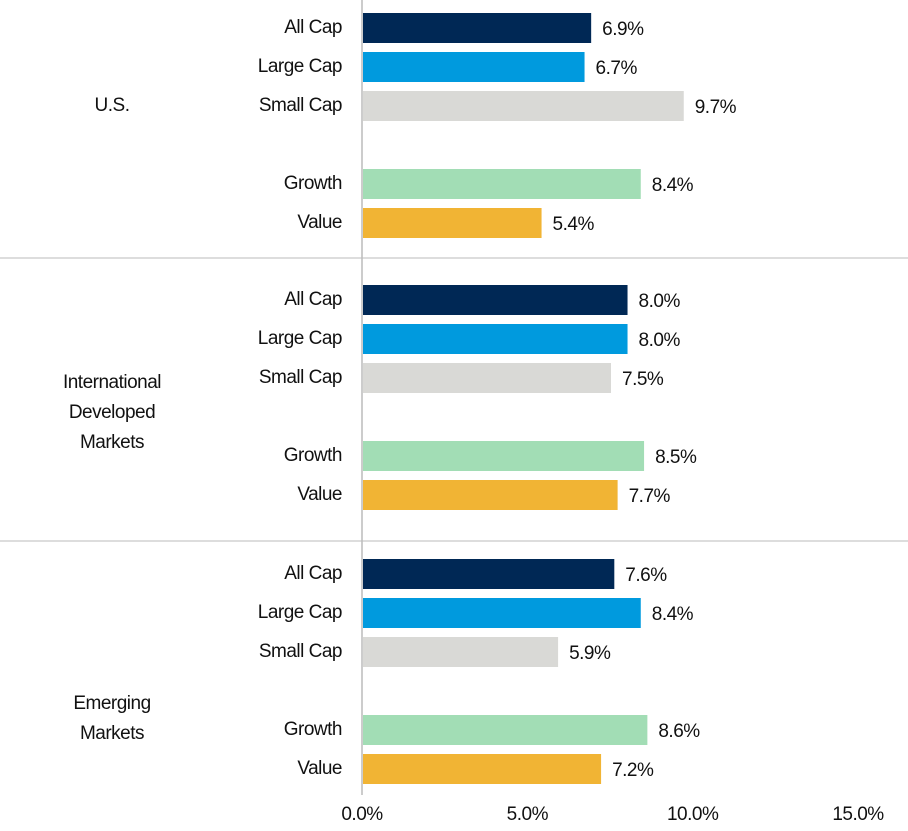 Image resolution: width=908 pixels, height=831 pixels. Describe the element at coordinates (111, 703) in the screenshot. I see `group-label: Emerging` at that location.